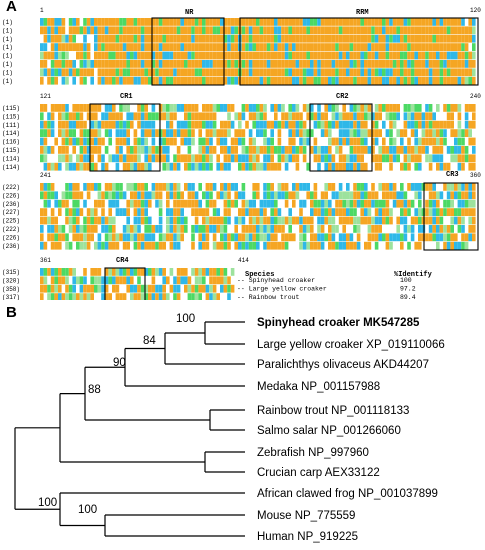 The image size is (485, 550). I want to click on sequence-start-index: (236), so click(11, 204).